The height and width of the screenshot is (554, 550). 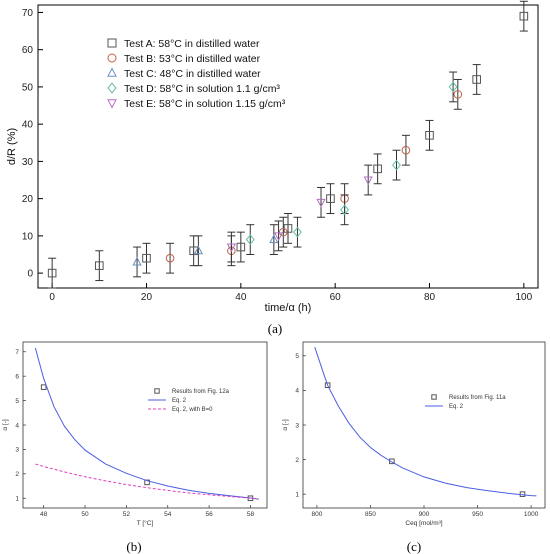 What do you see at coordinates (127, 514) in the screenshot?
I see `x-tick-label: 52` at bounding box center [127, 514].